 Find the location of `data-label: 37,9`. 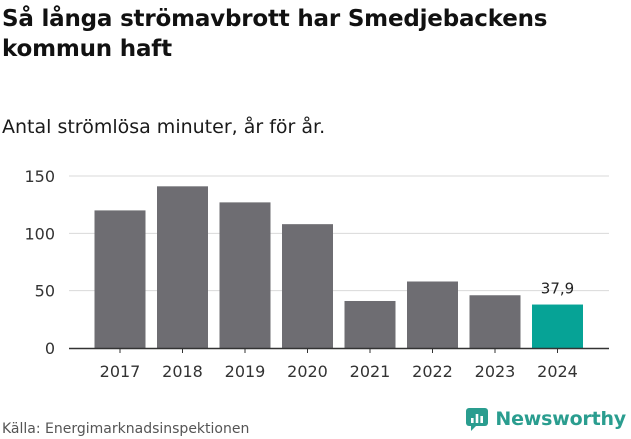

data-label: 37,9 is located at coordinates (557, 289).